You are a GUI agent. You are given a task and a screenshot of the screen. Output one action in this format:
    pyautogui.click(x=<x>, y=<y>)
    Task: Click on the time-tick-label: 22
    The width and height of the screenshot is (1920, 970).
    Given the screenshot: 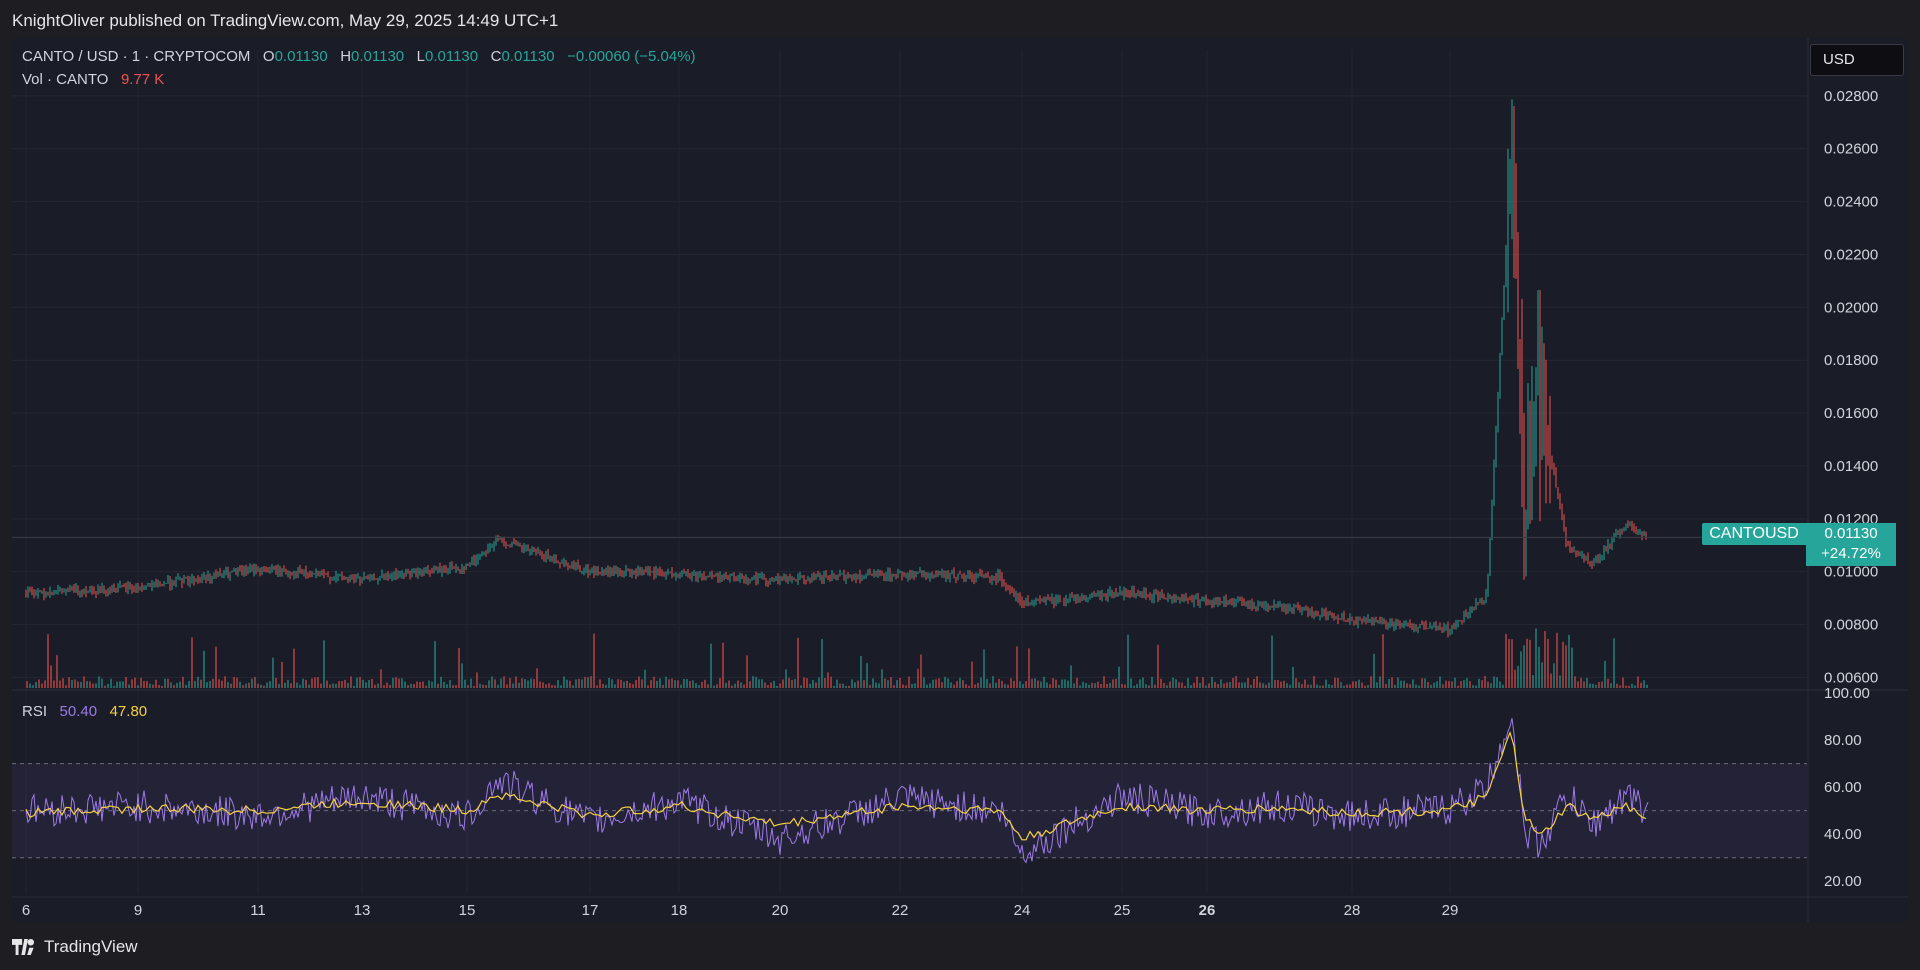 What is the action you would take?
    pyautogui.click(x=900, y=910)
    